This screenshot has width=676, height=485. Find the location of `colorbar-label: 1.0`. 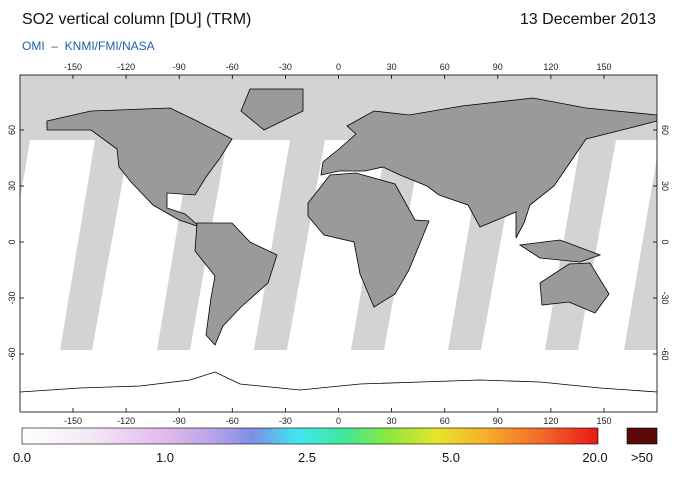

colorbar-label: 1.0 is located at coordinates (165, 457).